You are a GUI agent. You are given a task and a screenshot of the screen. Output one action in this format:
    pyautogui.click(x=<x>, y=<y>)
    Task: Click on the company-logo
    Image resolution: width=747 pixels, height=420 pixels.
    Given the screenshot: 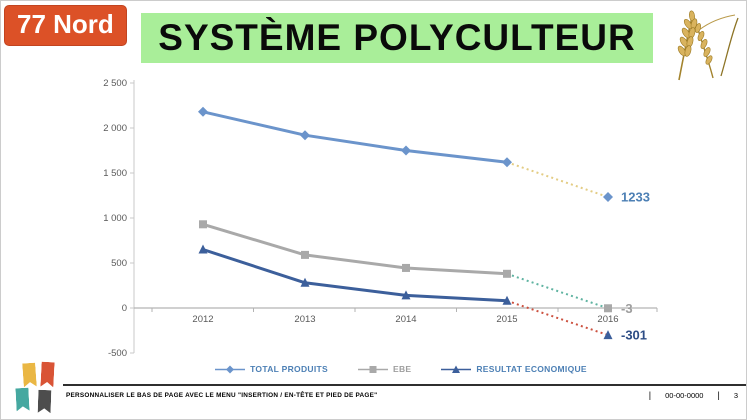 What is the action you would take?
    pyautogui.click(x=37, y=388)
    